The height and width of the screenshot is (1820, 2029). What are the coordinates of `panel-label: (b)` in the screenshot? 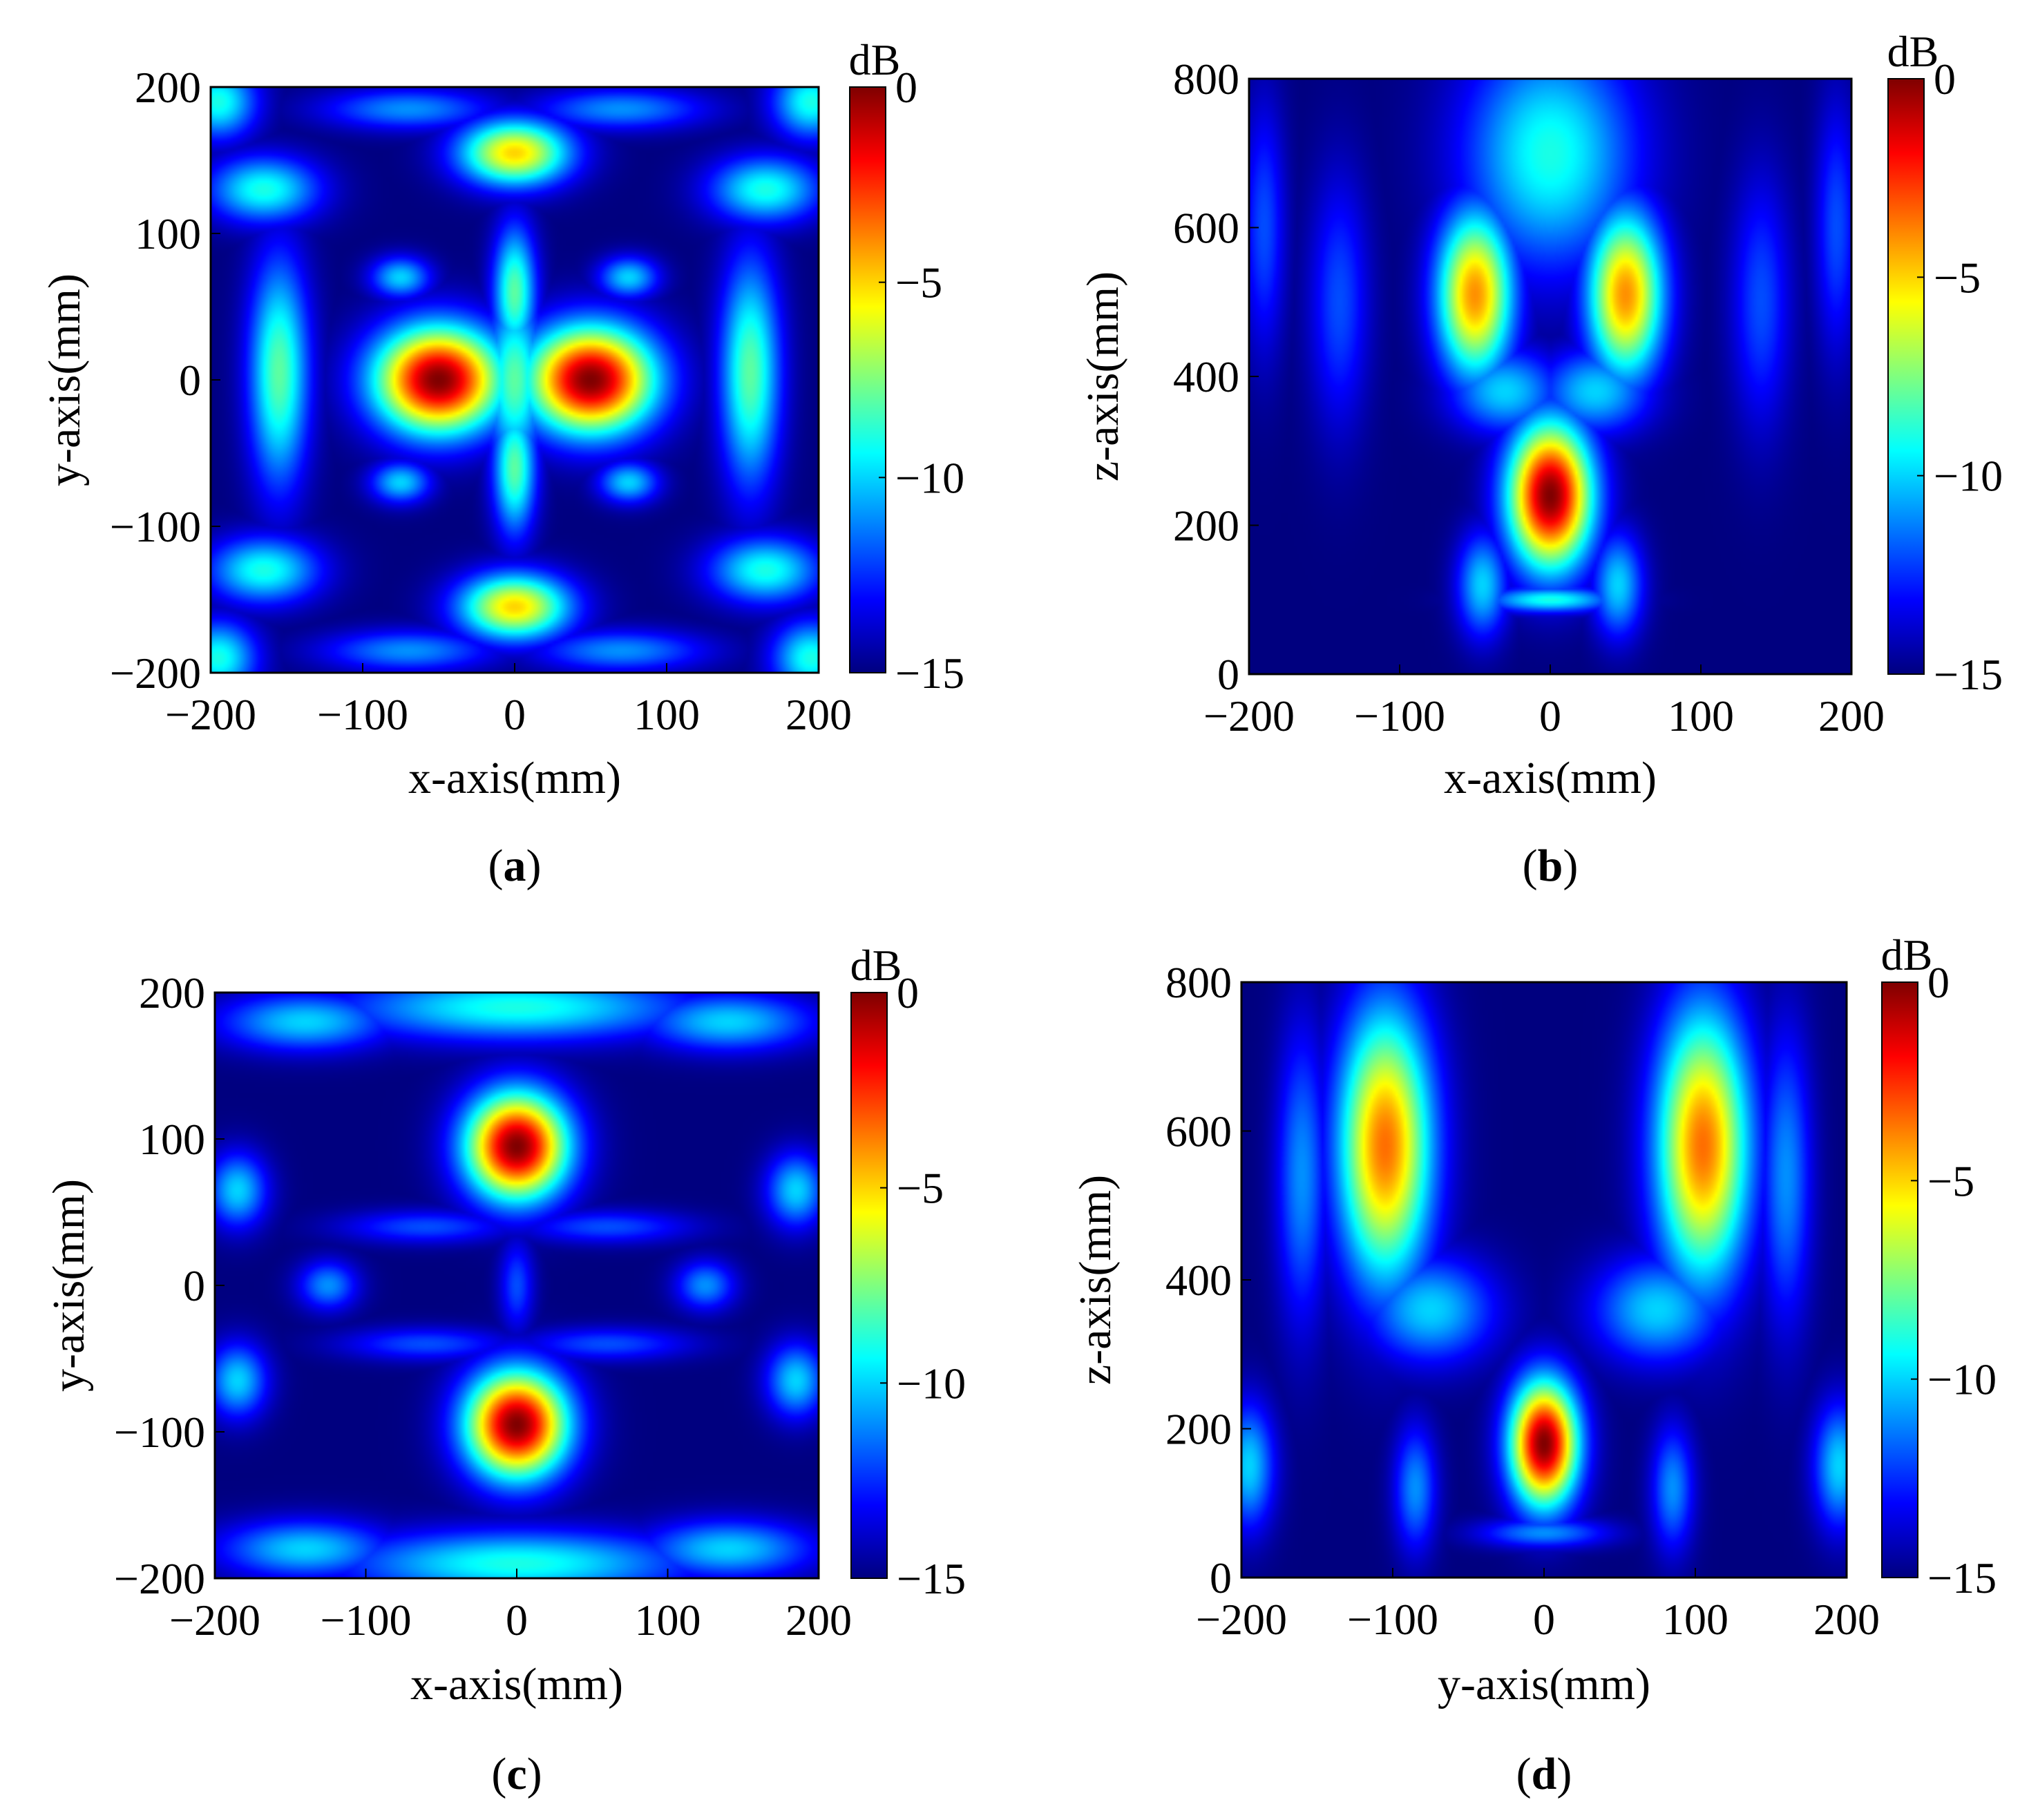 It's located at (1551, 866).